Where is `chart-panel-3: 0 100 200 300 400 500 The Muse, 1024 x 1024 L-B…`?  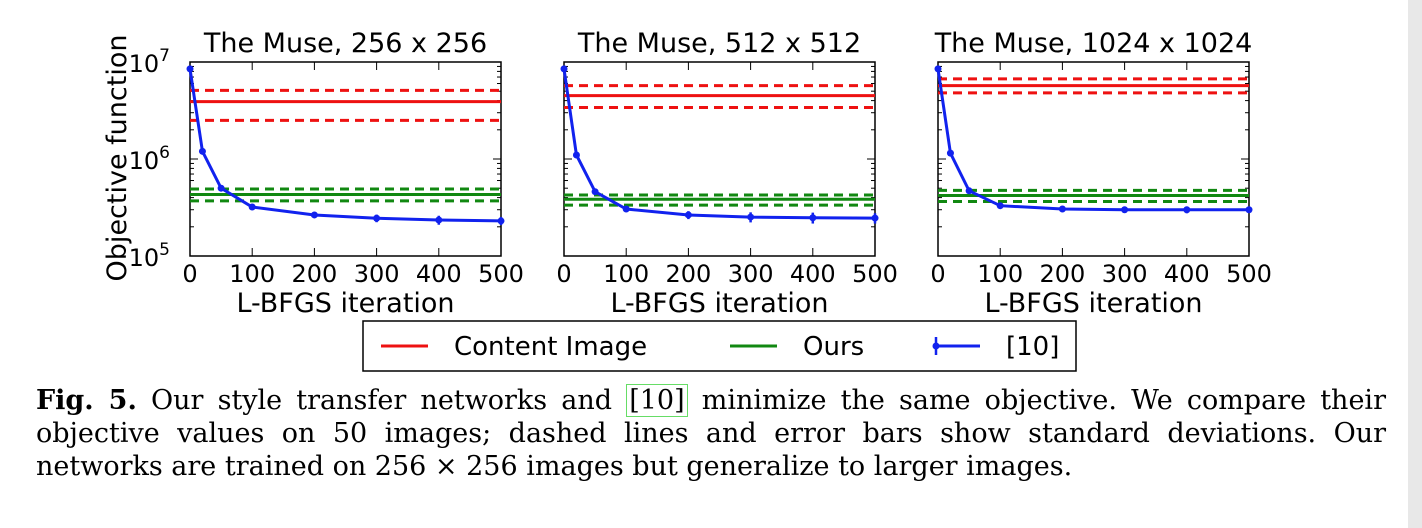 chart-panel-3: 0 100 200 300 400 500 The Muse, 1024 x 1024 L-B… is located at coordinates (1101, 173).